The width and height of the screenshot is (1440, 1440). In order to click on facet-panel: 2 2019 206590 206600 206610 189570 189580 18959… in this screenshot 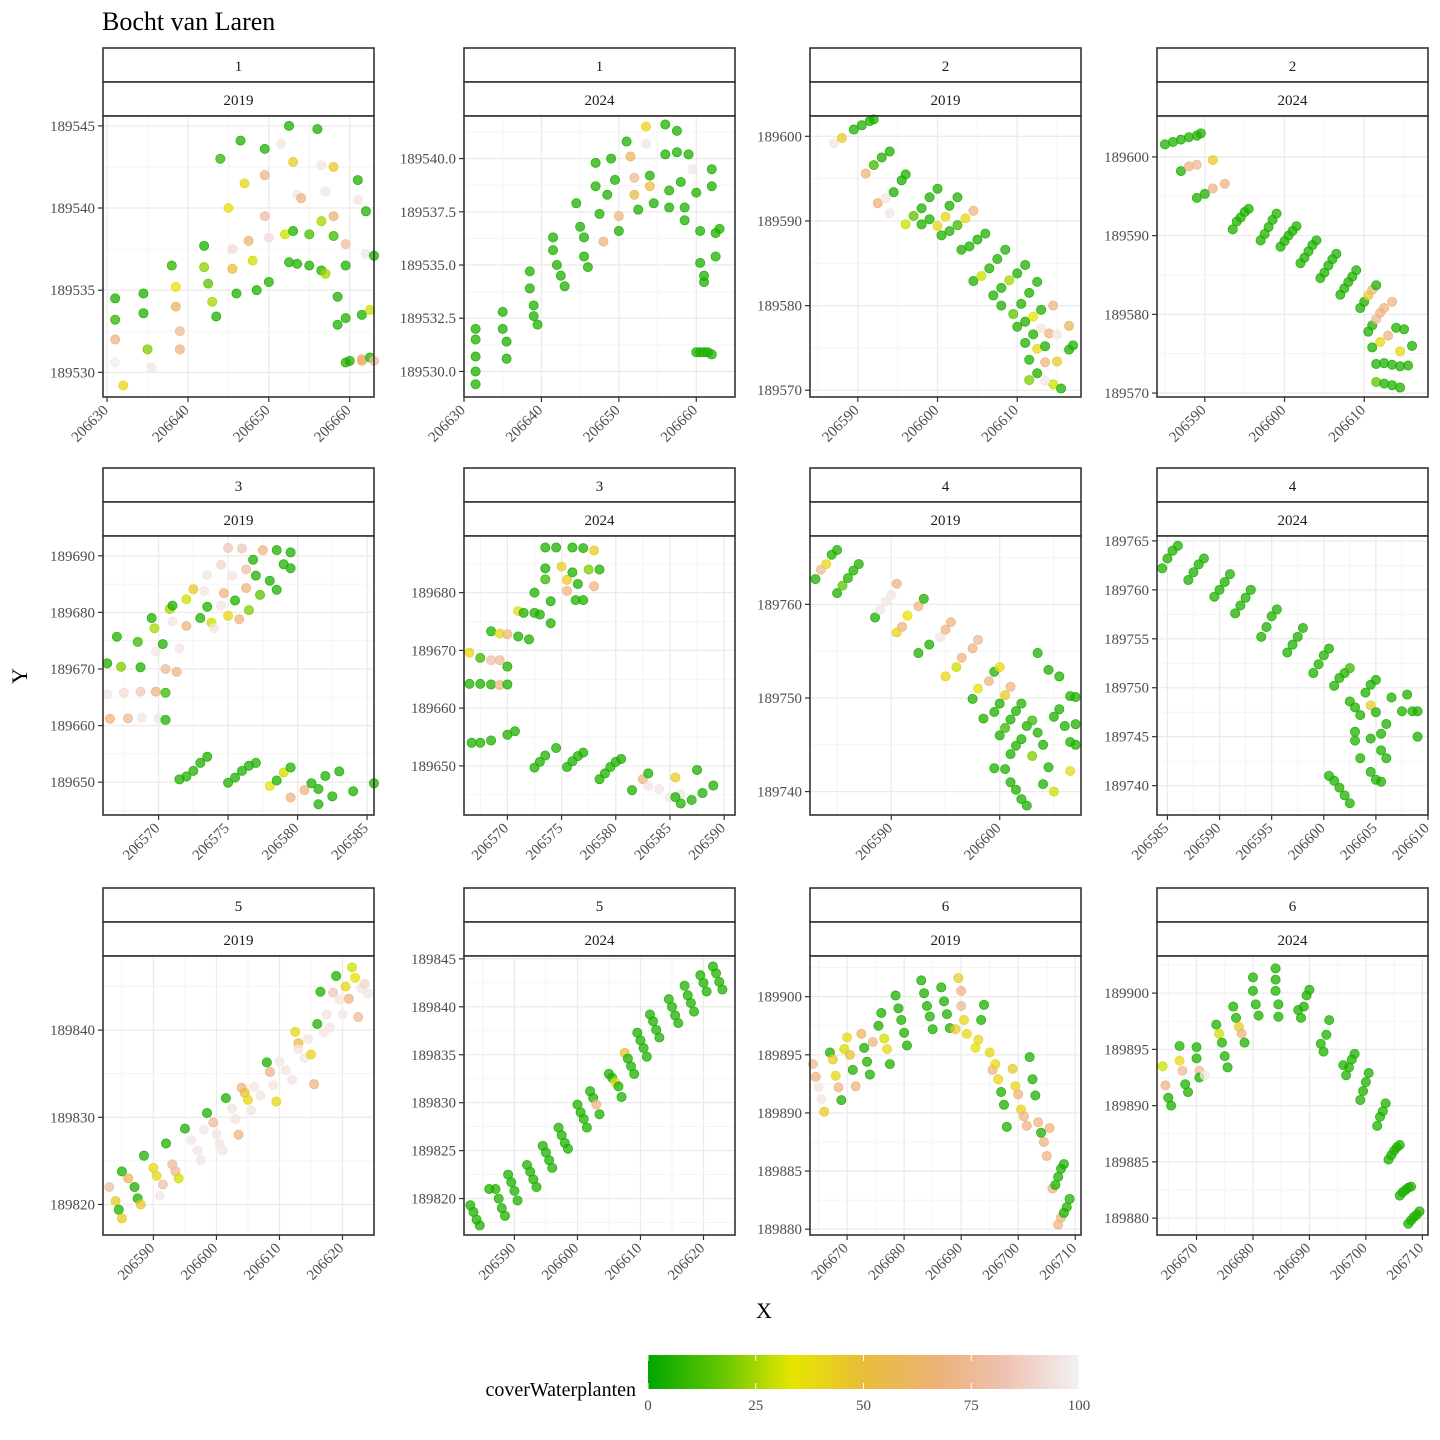, I will do `click(919, 246)`.